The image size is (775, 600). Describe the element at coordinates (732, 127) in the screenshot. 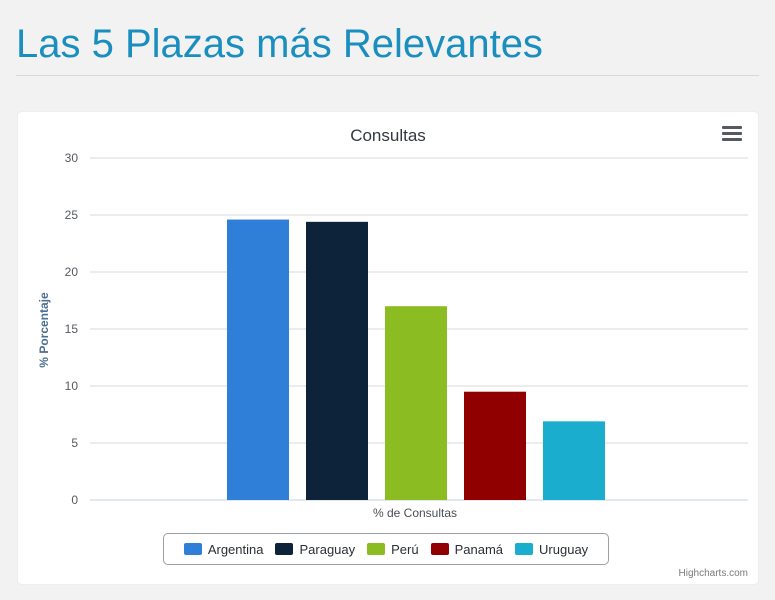

I see `hamburger-menu-icon` at that location.